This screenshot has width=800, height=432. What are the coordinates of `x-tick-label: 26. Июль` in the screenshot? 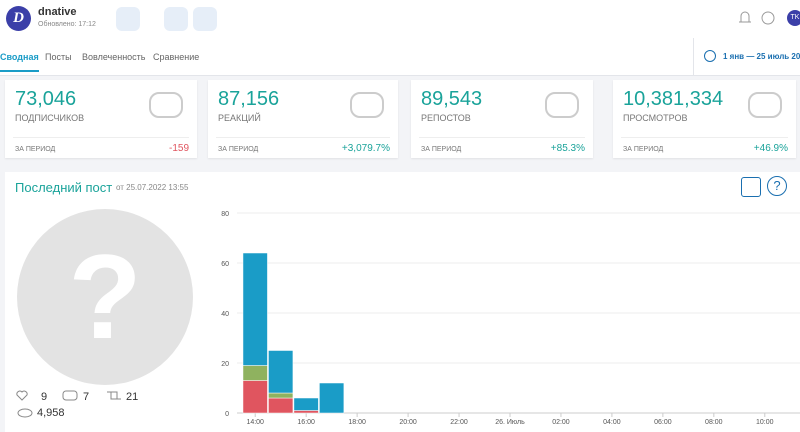 It's located at (510, 422).